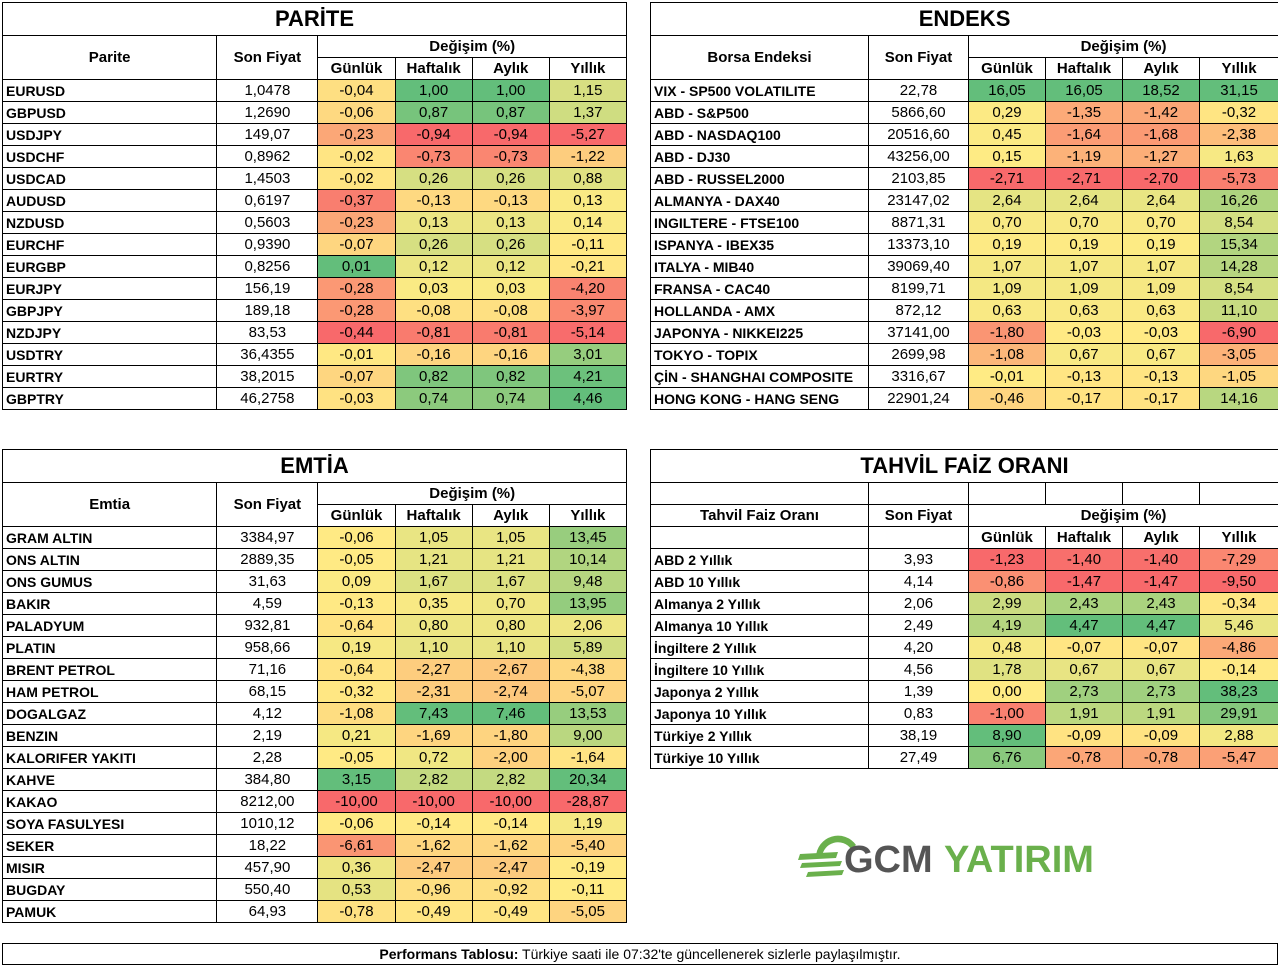 Image resolution: width=1278 pixels, height=966 pixels. What do you see at coordinates (1084, 537) in the screenshot?
I see `tahvil-header-weekly: Haftalık` at bounding box center [1084, 537].